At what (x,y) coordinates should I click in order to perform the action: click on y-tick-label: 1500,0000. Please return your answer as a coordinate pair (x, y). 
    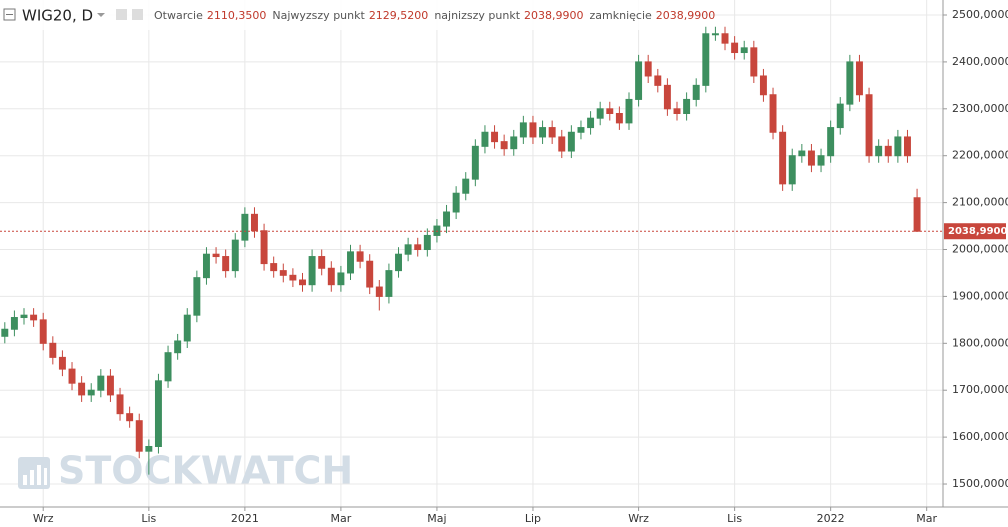
    Looking at the image, I should click on (980, 483).